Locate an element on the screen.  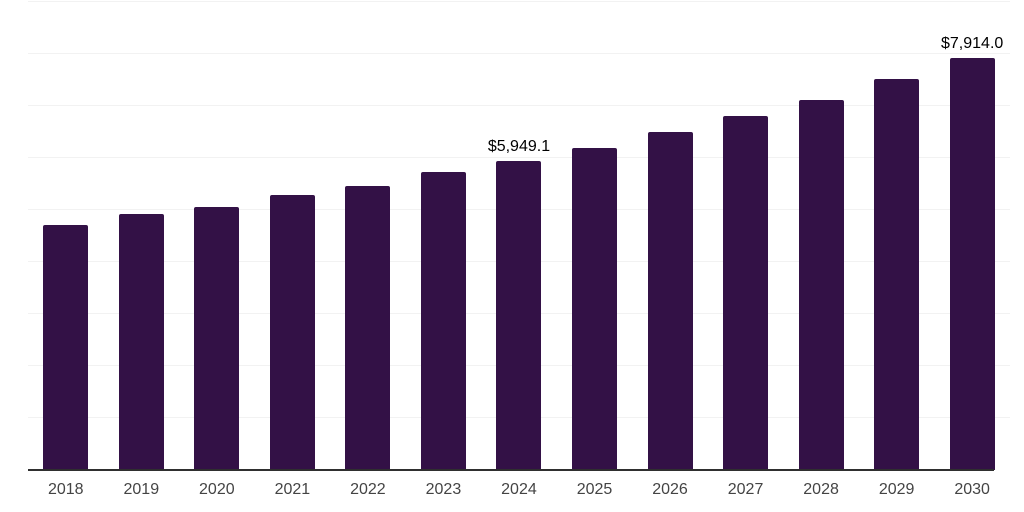
bar-2018 is located at coordinates (66, 347).